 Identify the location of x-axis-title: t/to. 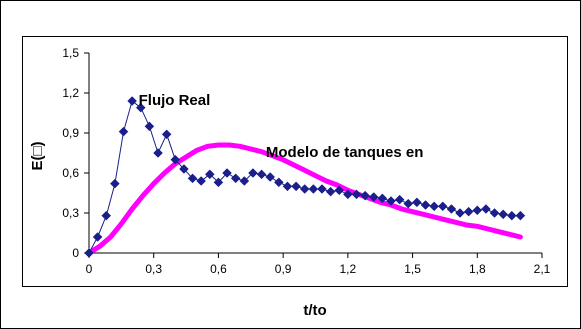
(314, 310).